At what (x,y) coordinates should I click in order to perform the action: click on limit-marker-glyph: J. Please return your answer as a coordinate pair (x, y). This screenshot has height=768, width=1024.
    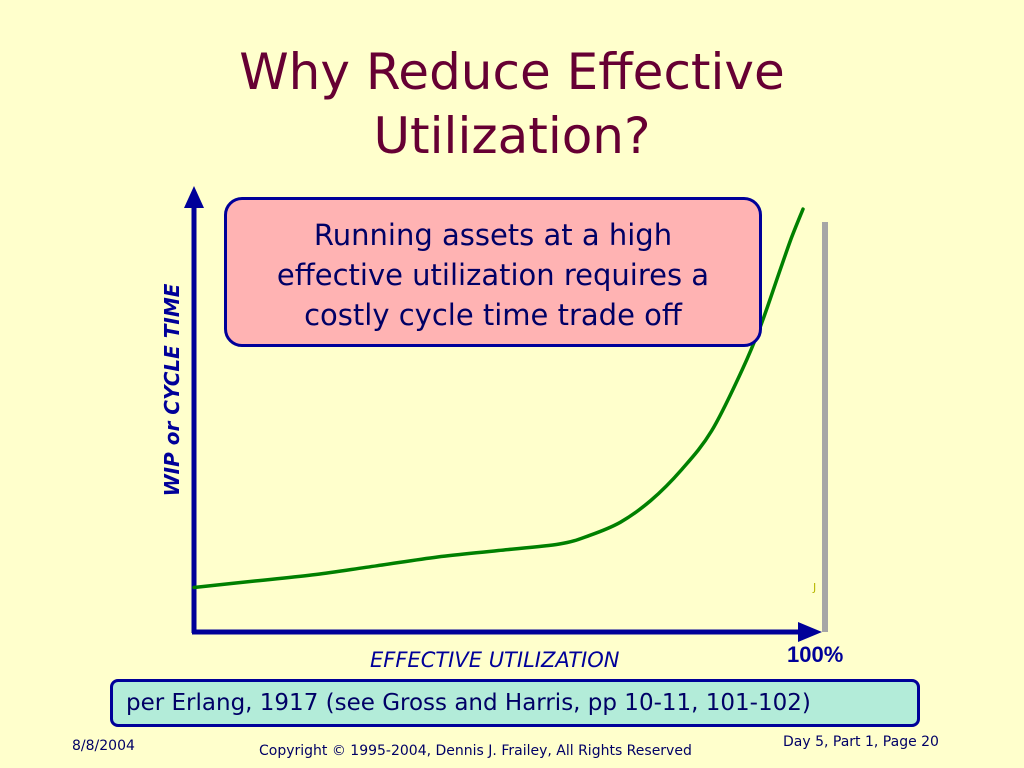
    Looking at the image, I should click on (814, 587).